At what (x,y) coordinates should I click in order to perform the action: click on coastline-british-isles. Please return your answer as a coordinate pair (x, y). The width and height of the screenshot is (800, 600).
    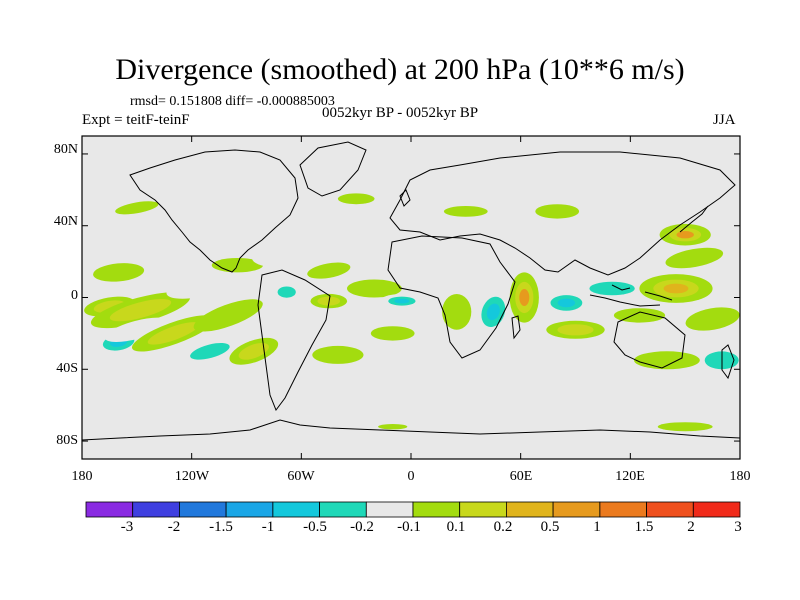
    Looking at the image, I should click on (405, 198).